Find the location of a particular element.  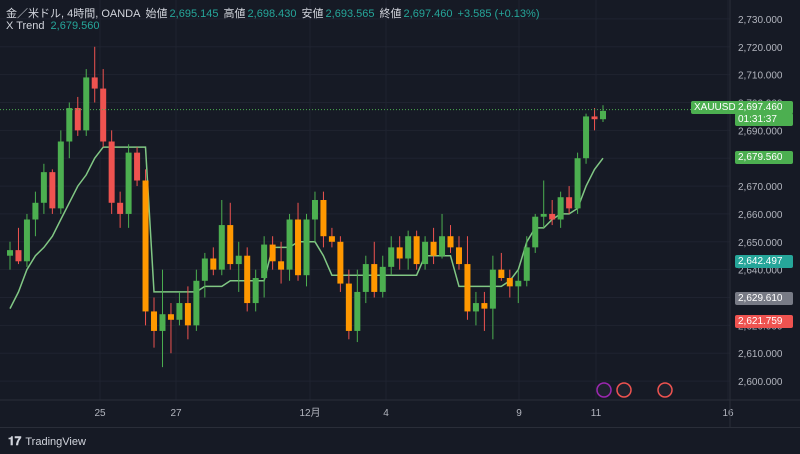

green-level-tag: 2,642.497 is located at coordinates (764, 261).